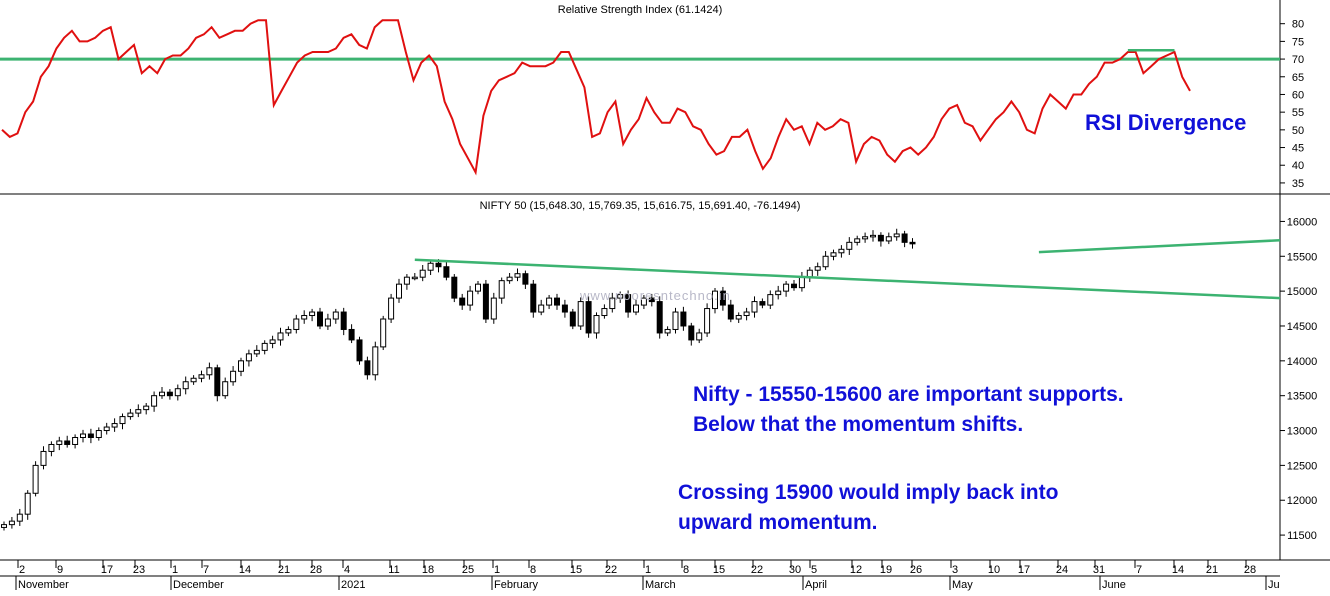 The image size is (1330, 596). Describe the element at coordinates (43, 585) in the screenshot. I see `x-month-label: November` at that location.